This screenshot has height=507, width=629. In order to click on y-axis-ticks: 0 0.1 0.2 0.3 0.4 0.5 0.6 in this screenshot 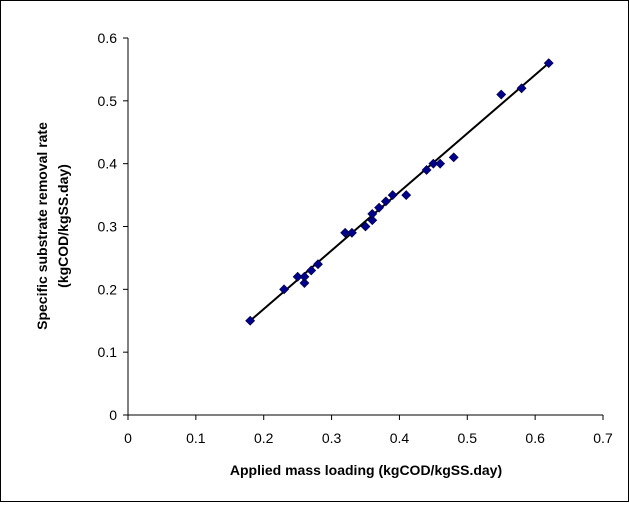, I will do `click(113, 226)`.